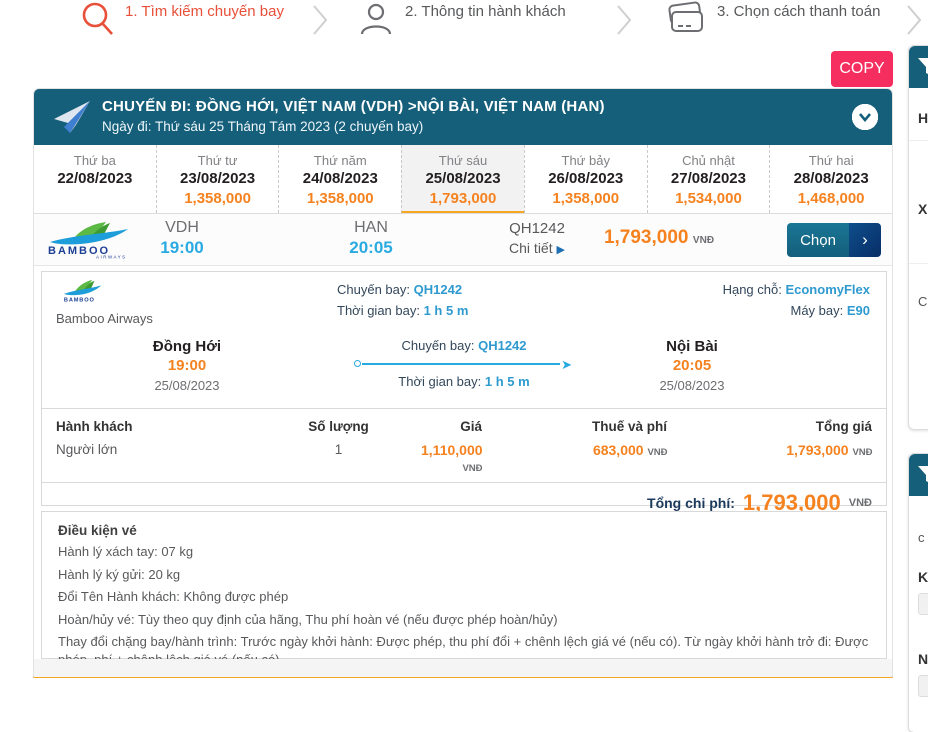 This screenshot has height=732, width=928. What do you see at coordinates (340, 160) in the screenshot?
I see `tab-day: Thứ năm` at bounding box center [340, 160].